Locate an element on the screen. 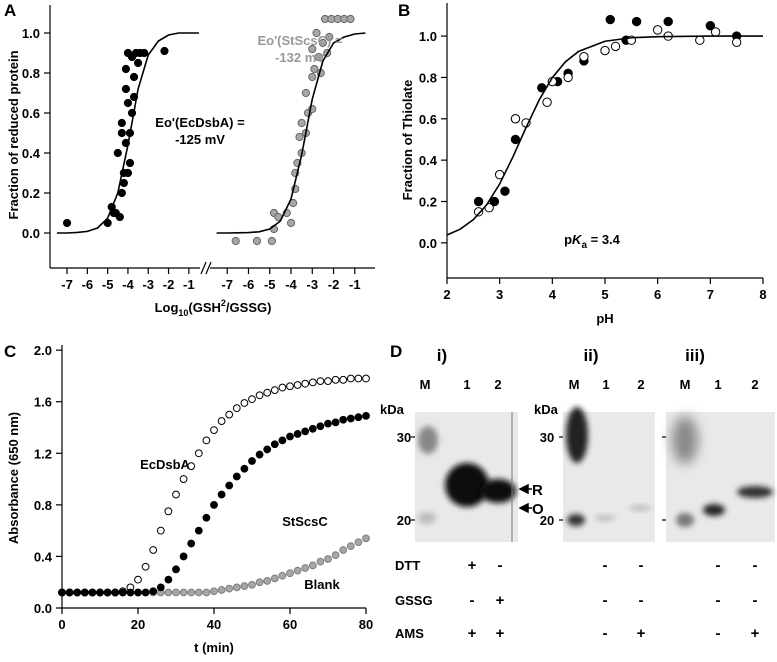  y-tick-label: 0.2 is located at coordinates (31, 193).